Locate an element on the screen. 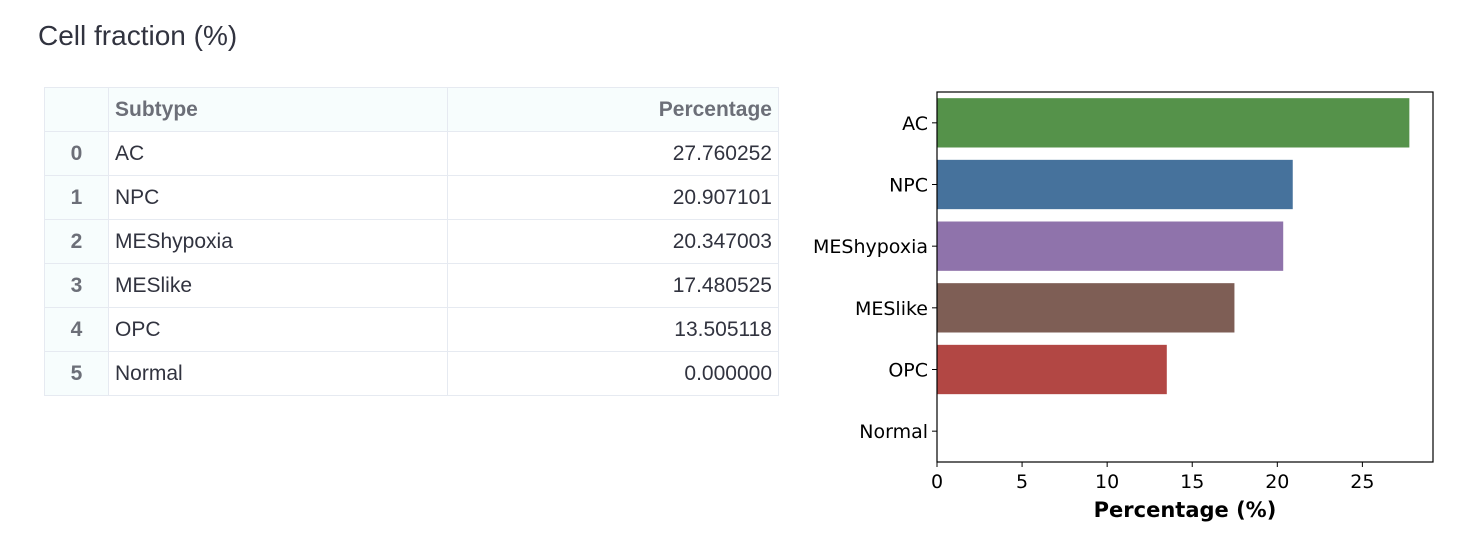 Image resolution: width=1476 pixels, height=544 pixels. subtype-column-header: Subtype is located at coordinates (278, 109).